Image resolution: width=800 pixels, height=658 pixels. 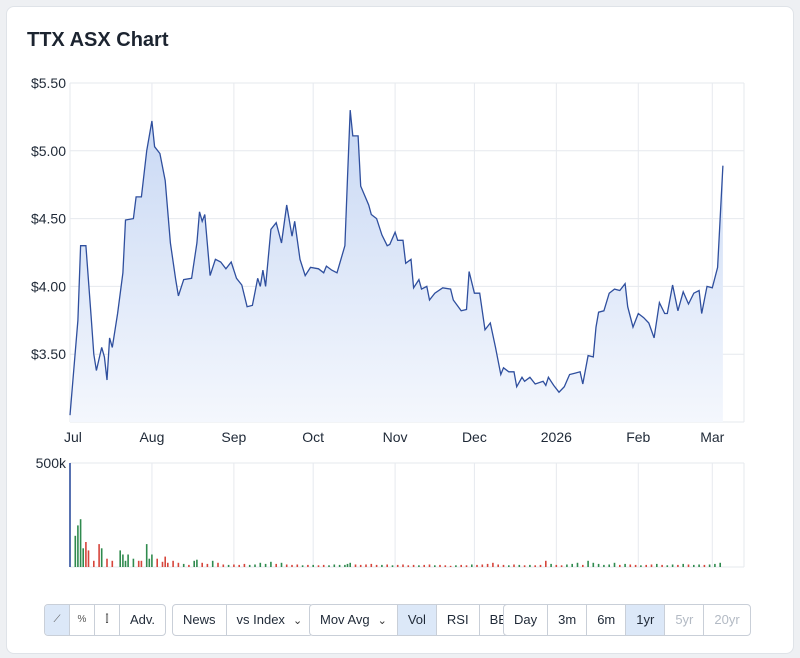 What do you see at coordinates (48, 83) in the screenshot?
I see `y-tick-label: $5.50` at bounding box center [48, 83].